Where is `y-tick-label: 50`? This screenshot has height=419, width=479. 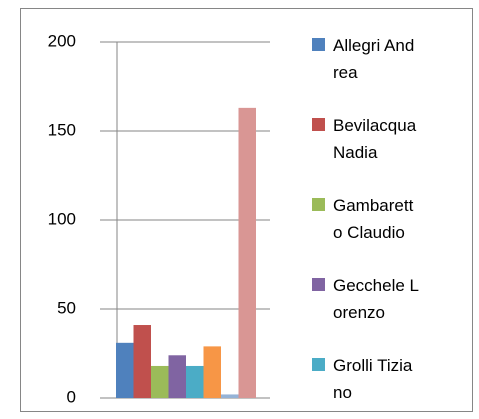 y-tick-label: 50 is located at coordinates (66, 307).